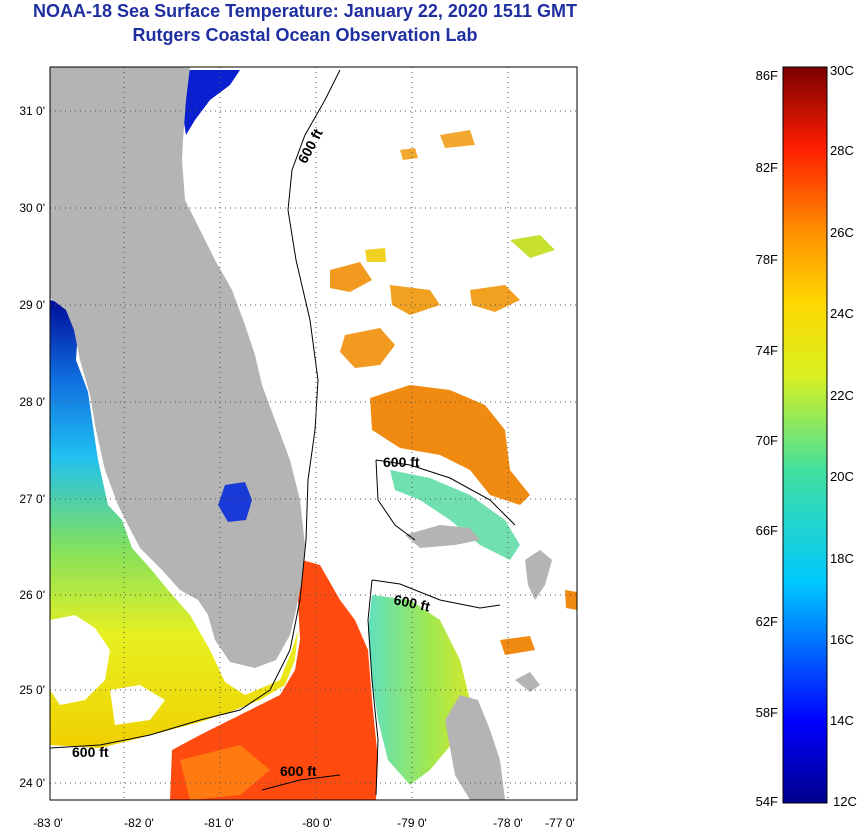  Describe the element at coordinates (450, 445) in the screenshot. I see `atlantic-sst-patch` at that location.